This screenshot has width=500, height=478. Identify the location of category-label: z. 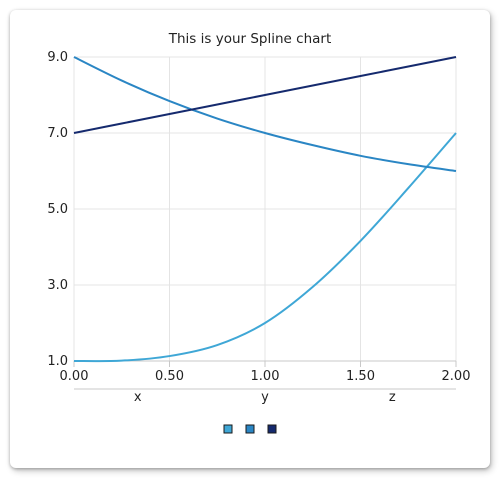
(392, 397).